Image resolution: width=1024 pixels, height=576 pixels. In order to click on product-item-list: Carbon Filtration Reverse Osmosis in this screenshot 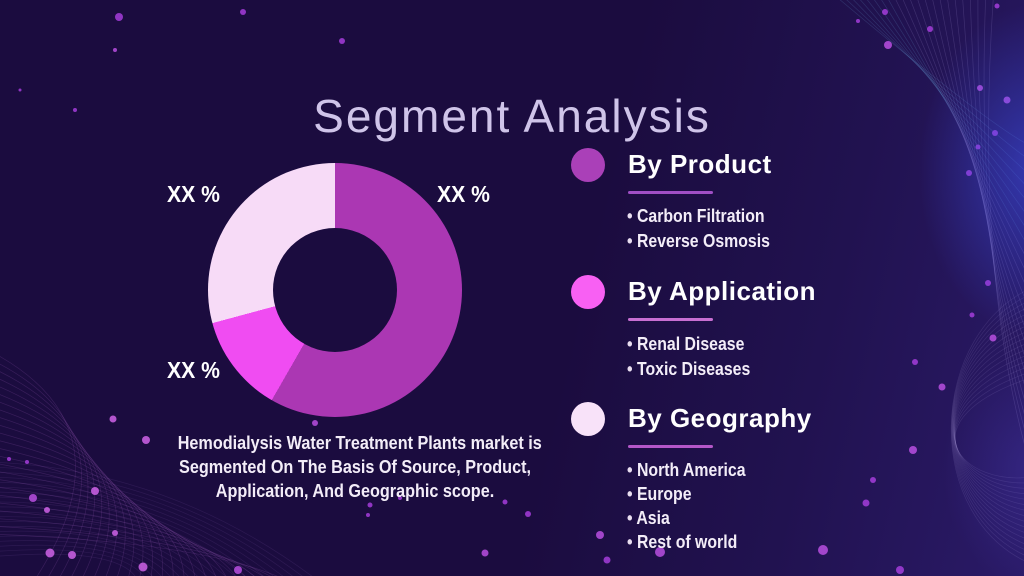, I will do `click(698, 229)`.